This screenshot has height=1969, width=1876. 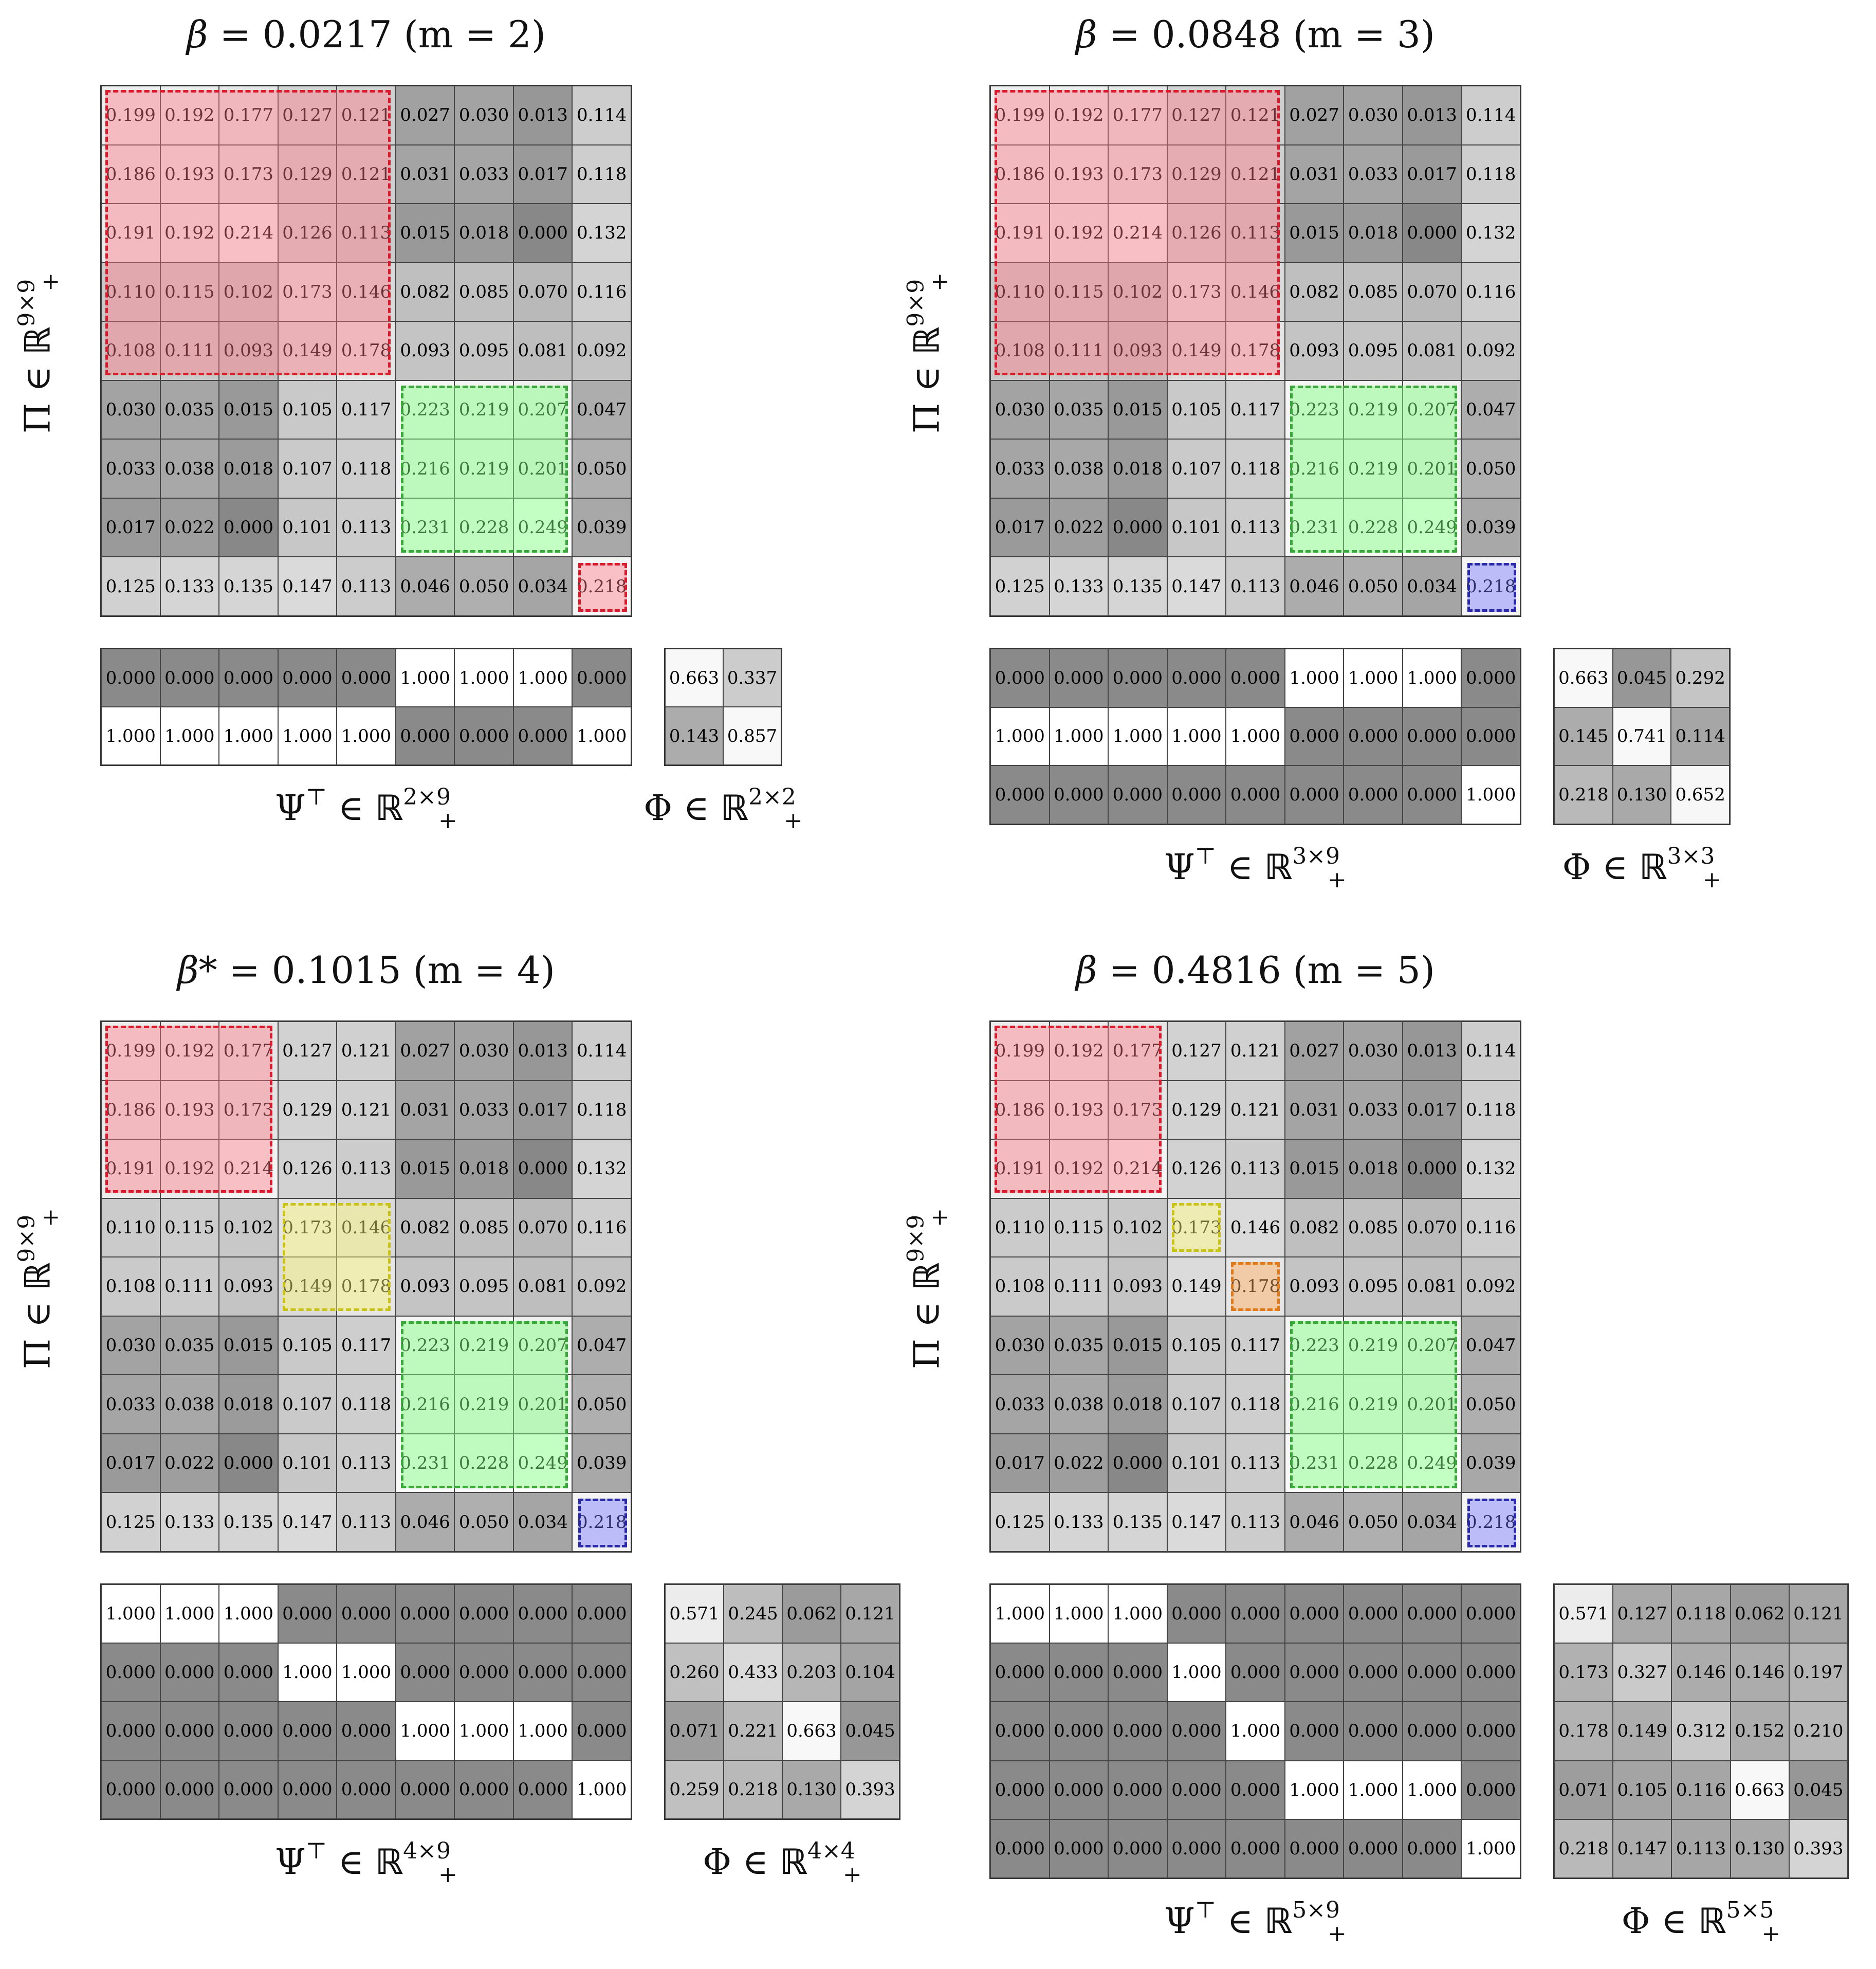 I want to click on pi-matrix-cell: 0.186, so click(x=1020, y=174).